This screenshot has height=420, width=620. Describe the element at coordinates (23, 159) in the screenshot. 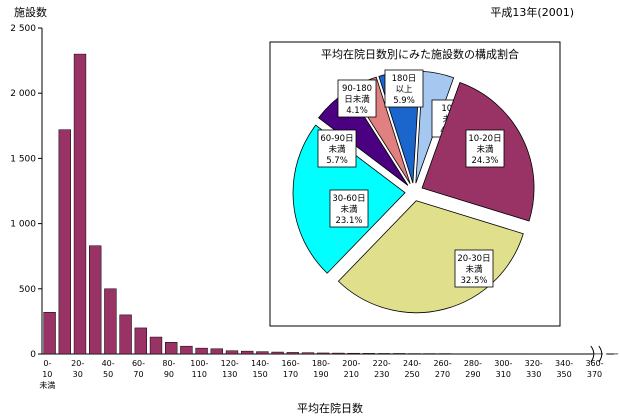

I see `y-tick-label: 1 500` at that location.